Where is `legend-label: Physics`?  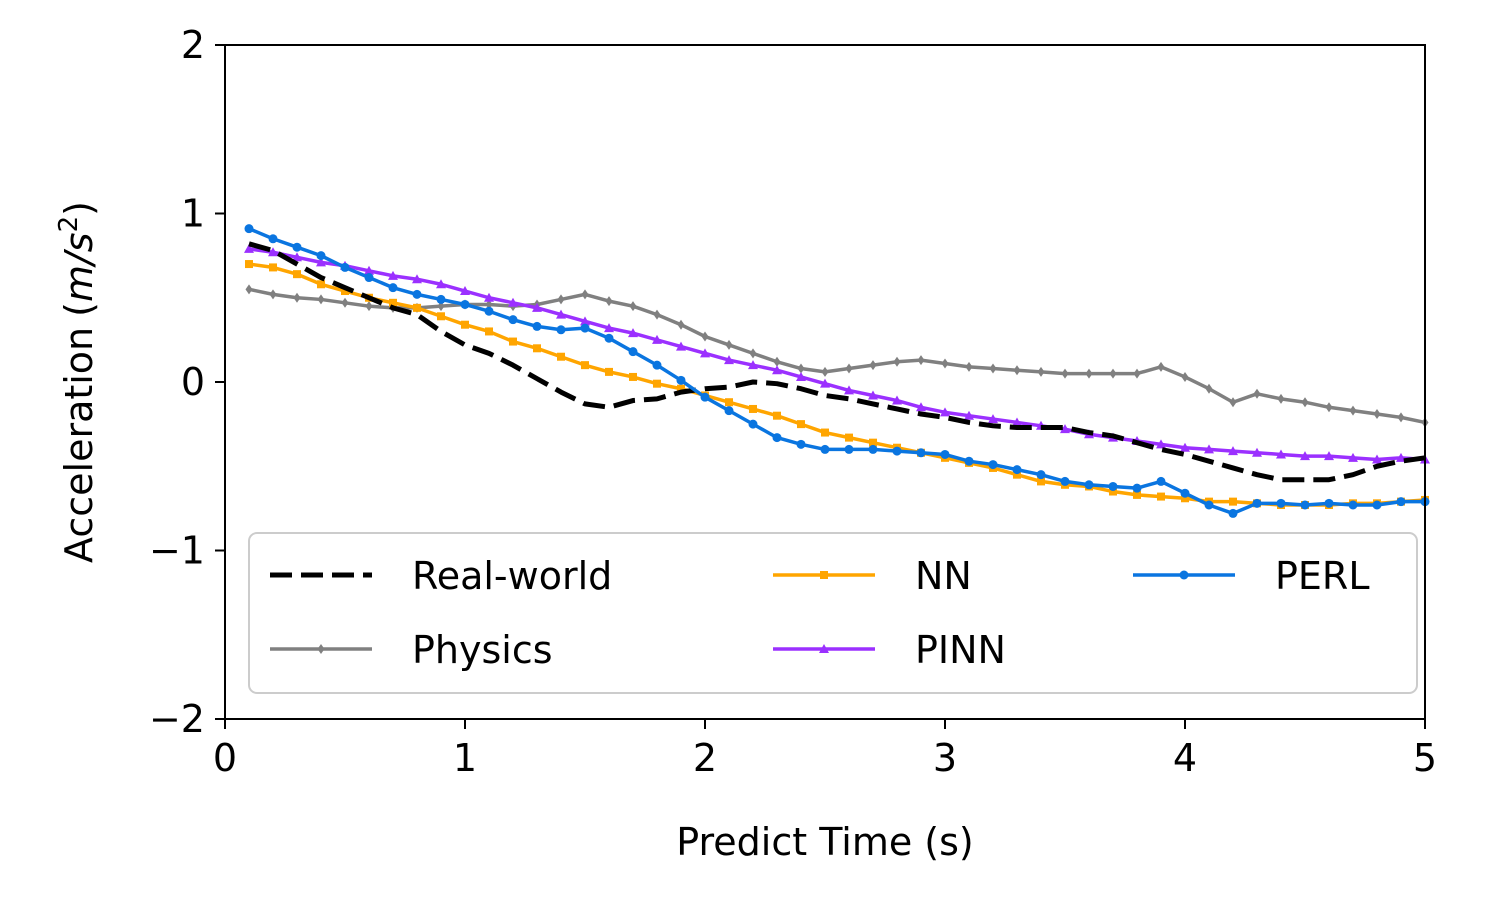
legend-label: Physics is located at coordinates (482, 650).